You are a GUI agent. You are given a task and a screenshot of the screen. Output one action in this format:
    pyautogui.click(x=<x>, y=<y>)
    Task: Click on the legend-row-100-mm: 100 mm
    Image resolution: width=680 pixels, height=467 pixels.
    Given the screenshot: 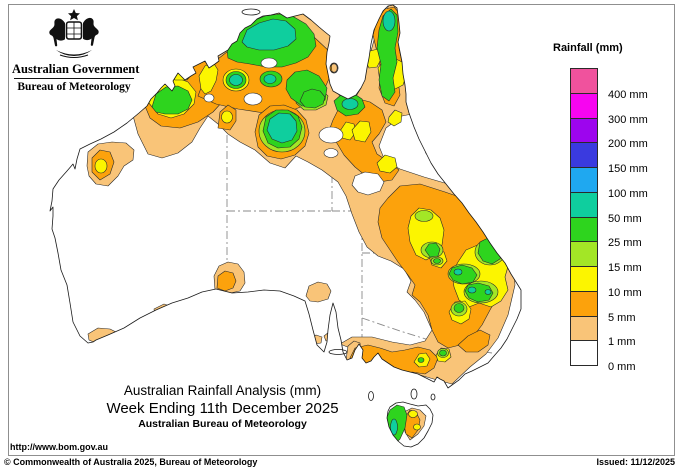 What is the action you would take?
    pyautogui.click(x=625, y=183)
    